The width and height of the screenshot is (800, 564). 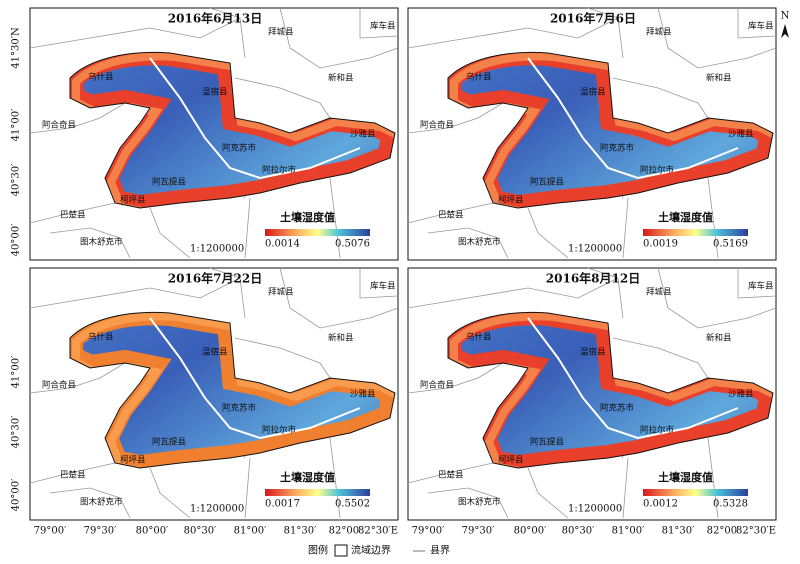 I want to click on colorbar-max: 0.5076, so click(x=352, y=244).